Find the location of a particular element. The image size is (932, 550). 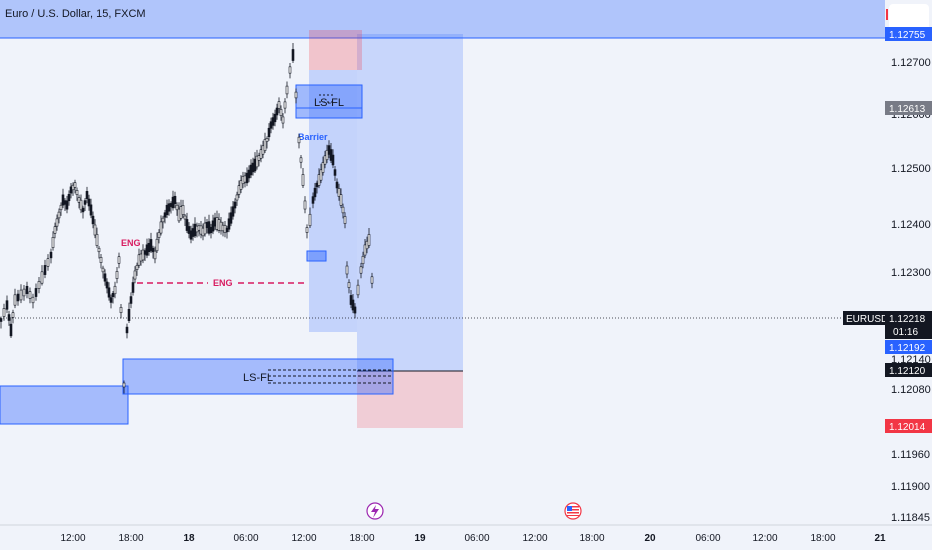

price-scale is located at coordinates (908, 275).